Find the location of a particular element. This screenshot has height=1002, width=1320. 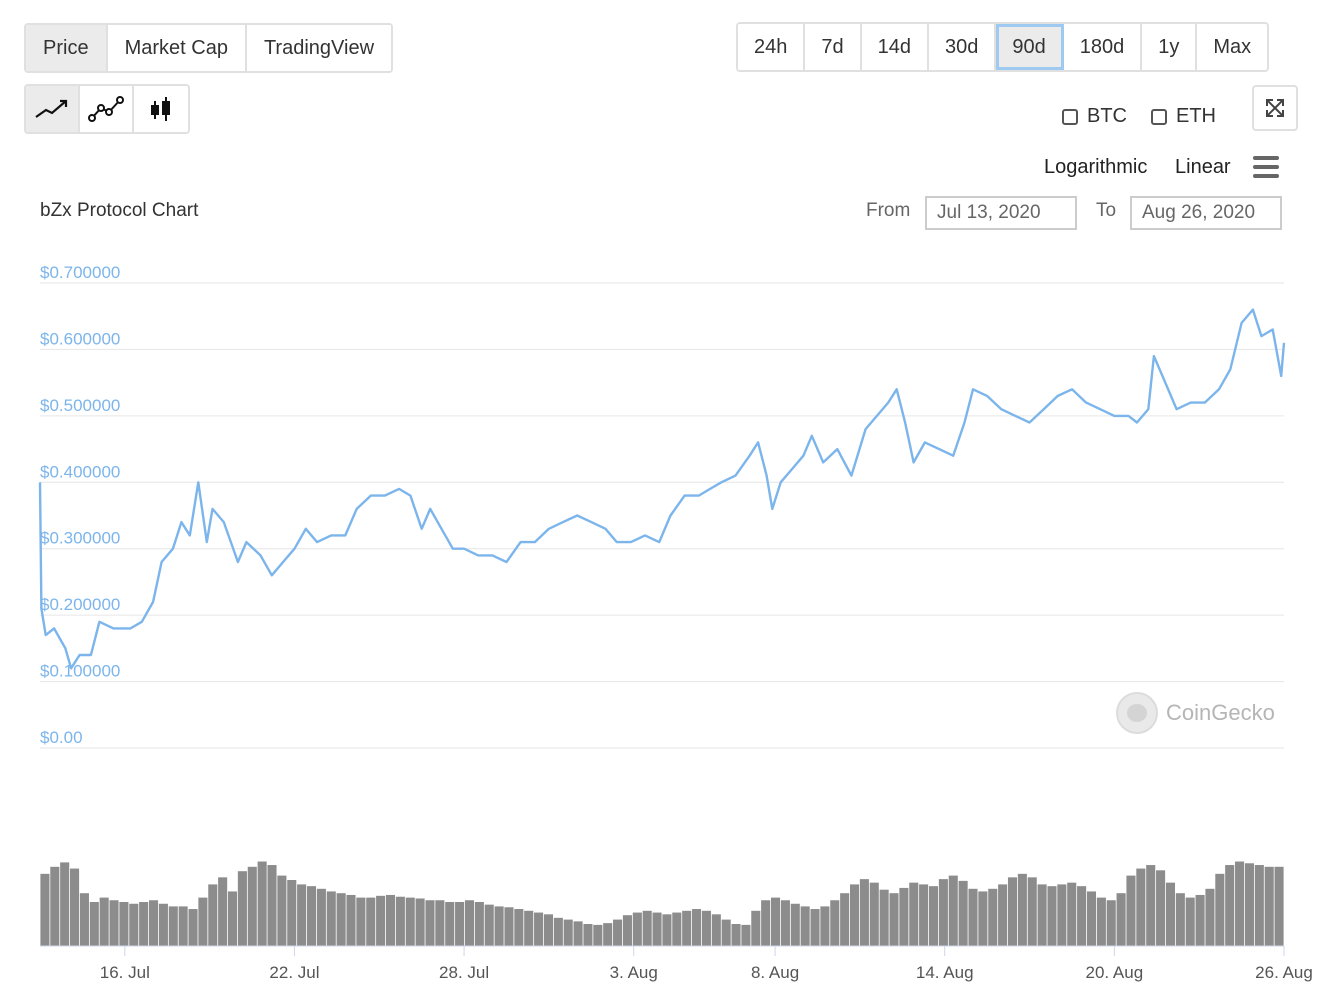

line-points-icon is located at coordinates (106, 109).